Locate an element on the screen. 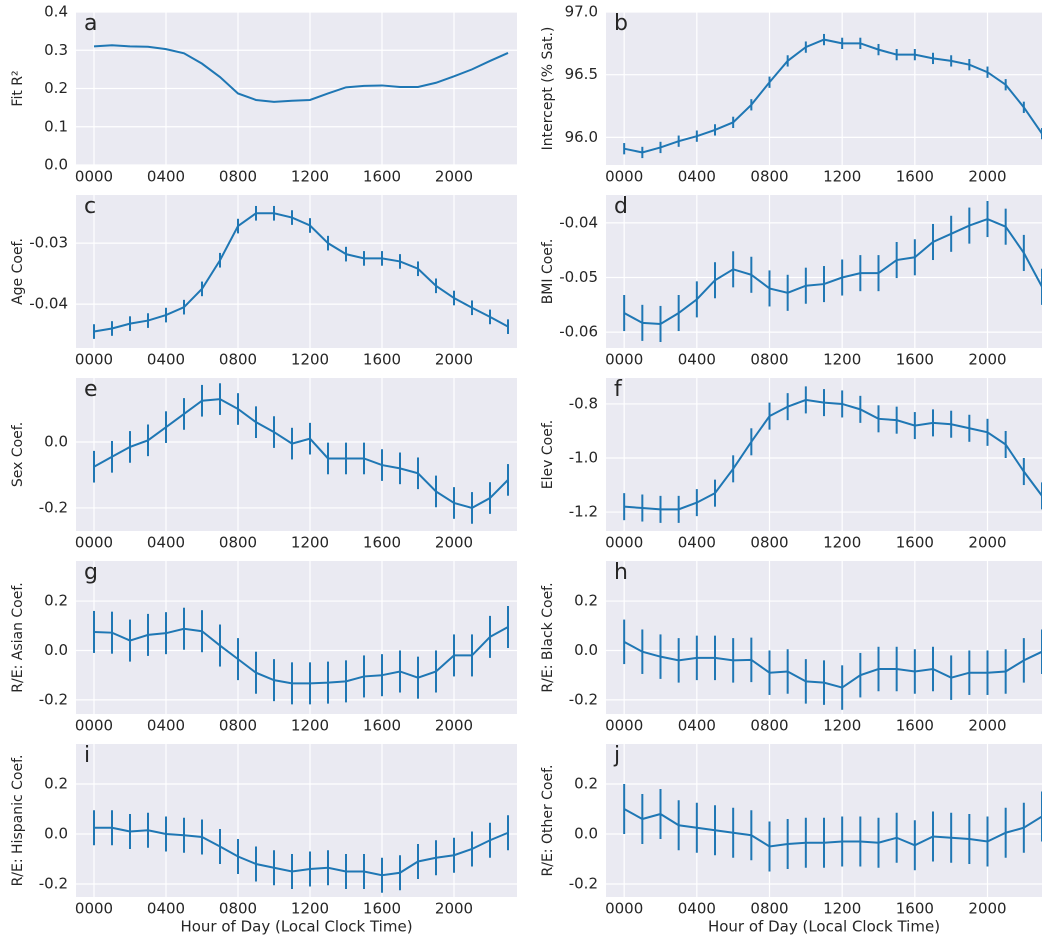 This screenshot has height=941, width=1042. y-tick-label: 96.0 is located at coordinates (581, 137).